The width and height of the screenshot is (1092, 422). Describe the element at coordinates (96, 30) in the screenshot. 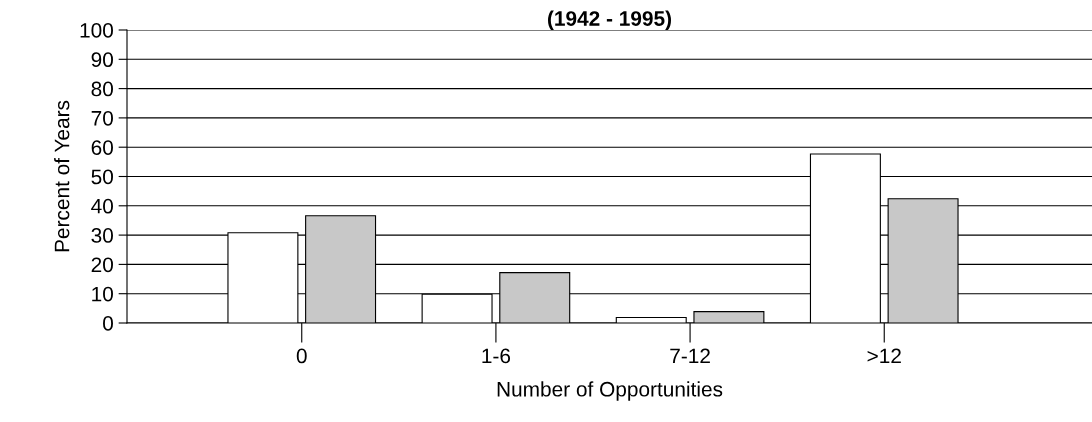

I see `y-tick-label: 100` at that location.